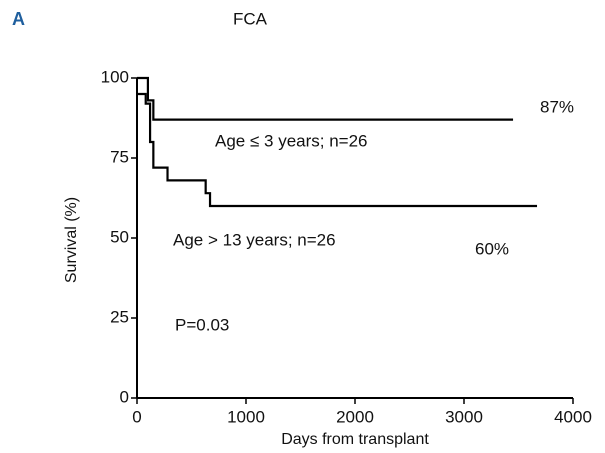 This screenshot has height=453, width=605. Describe the element at coordinates (119, 236) in the screenshot. I see `y-tick-label: 50` at that location.